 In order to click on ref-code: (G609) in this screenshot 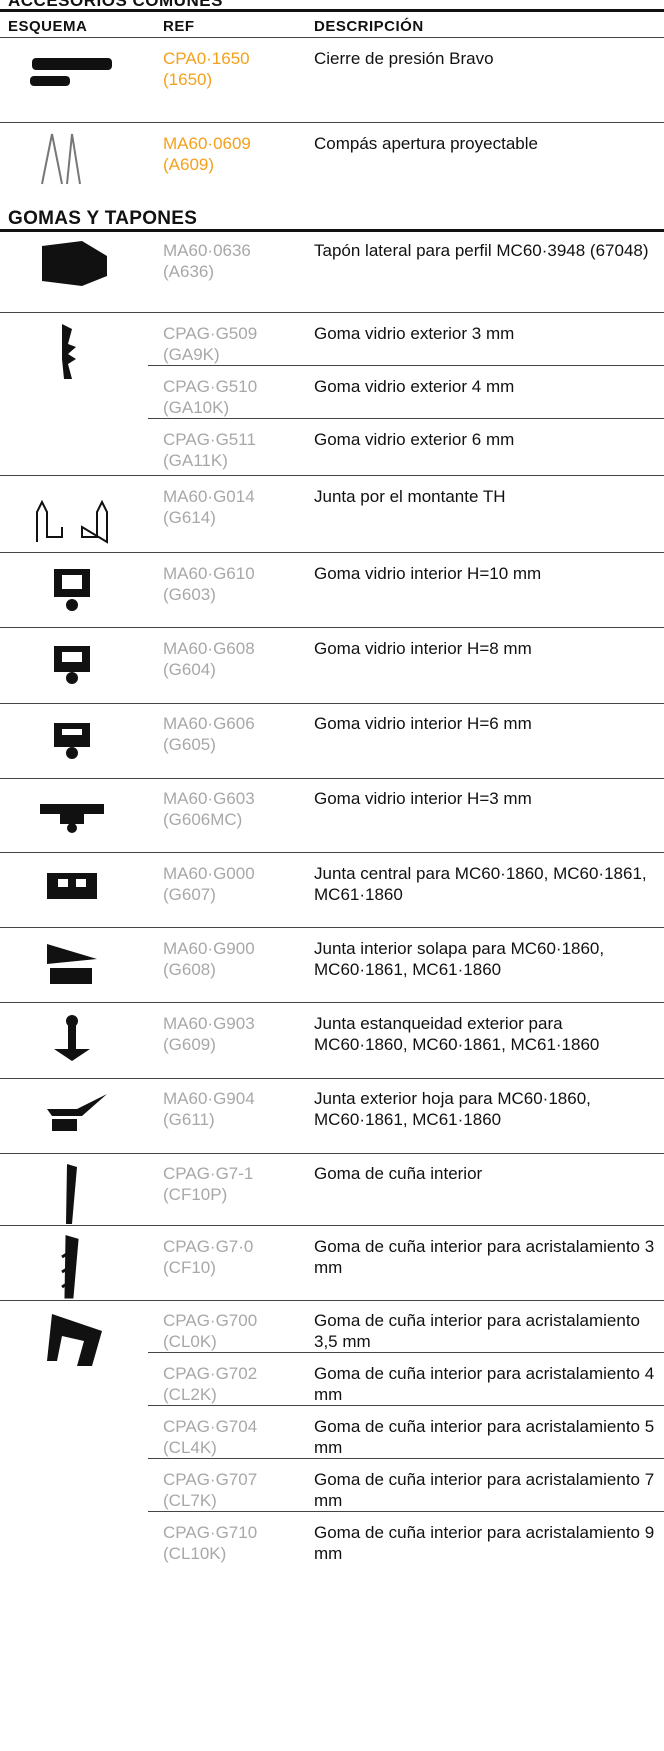, I will do `click(189, 1044)`.